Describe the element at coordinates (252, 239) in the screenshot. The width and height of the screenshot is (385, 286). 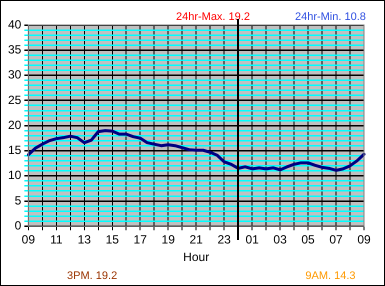
I see `x-tick-label: 01` at that location.